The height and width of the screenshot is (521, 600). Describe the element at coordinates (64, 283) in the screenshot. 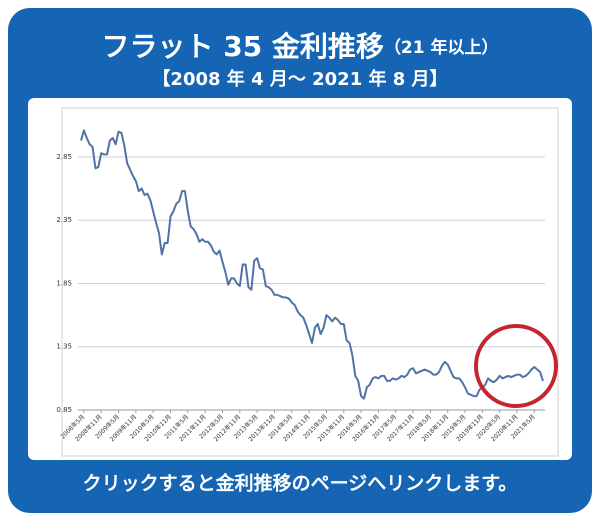

I see `y-tick-label: 1.85` at that location.